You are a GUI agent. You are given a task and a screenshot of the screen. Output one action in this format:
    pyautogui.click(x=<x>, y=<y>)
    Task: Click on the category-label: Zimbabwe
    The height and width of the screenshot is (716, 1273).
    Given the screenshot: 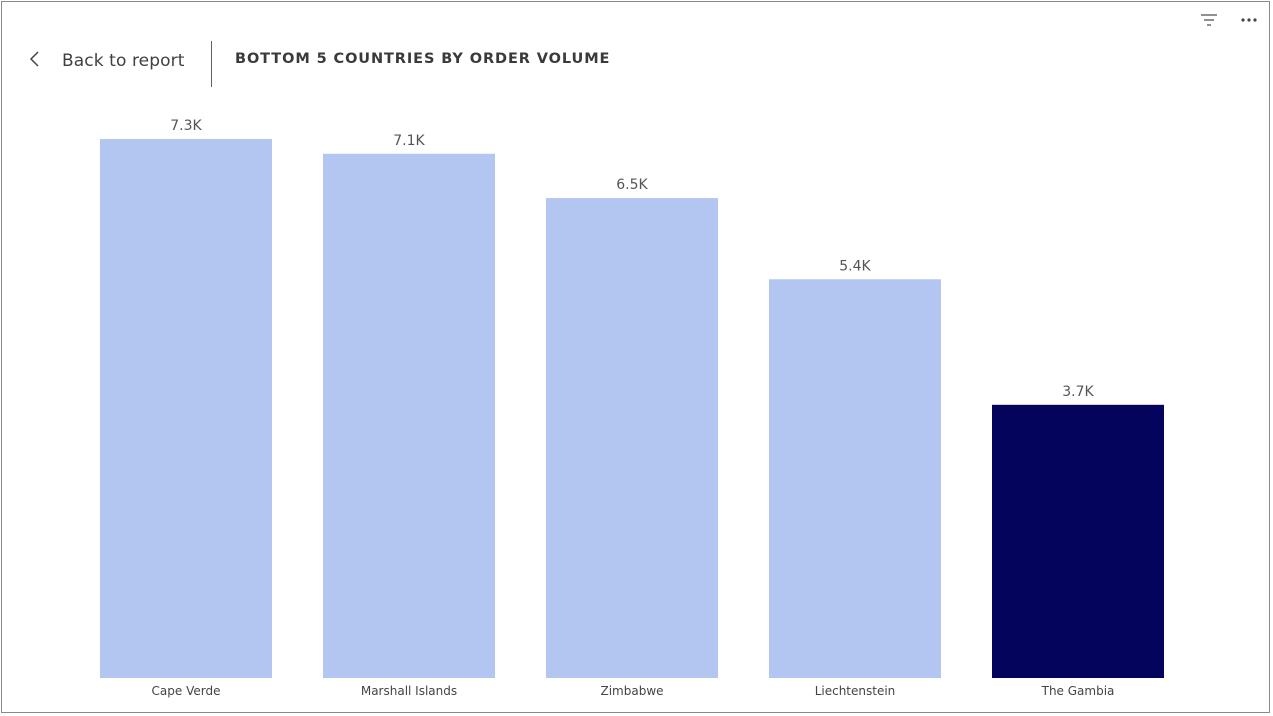 What is the action you would take?
    pyautogui.click(x=631, y=691)
    